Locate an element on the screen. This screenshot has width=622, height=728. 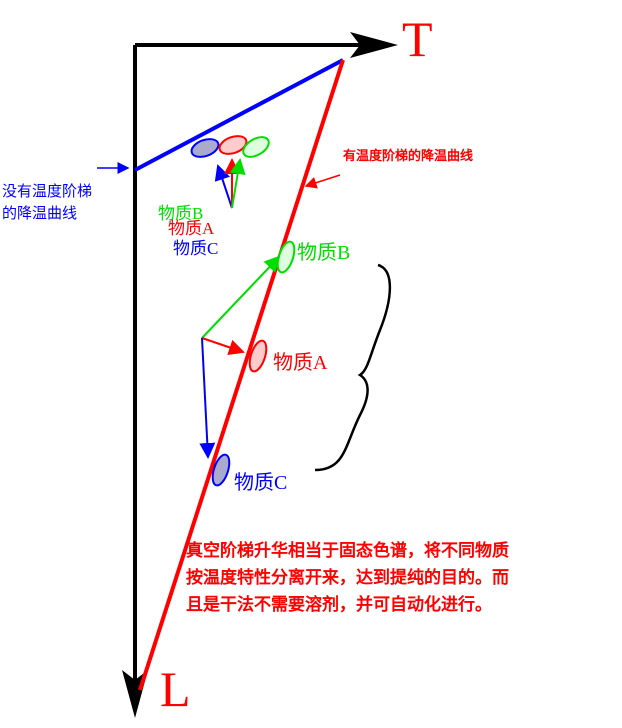
curve-label: 有温度阶梯的降温曲线 is located at coordinates (408, 156).